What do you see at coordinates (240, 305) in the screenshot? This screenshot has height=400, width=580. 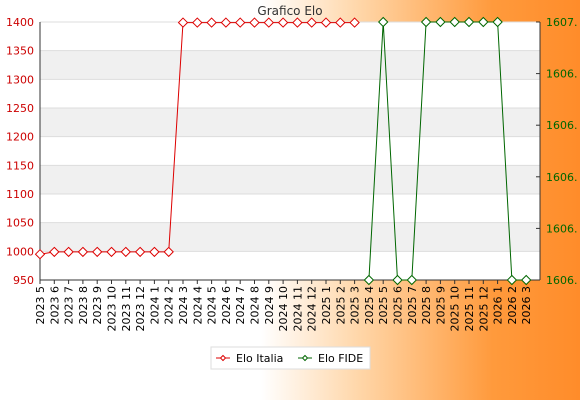 I see `x-tick-label: 2024 7` at bounding box center [240, 305].